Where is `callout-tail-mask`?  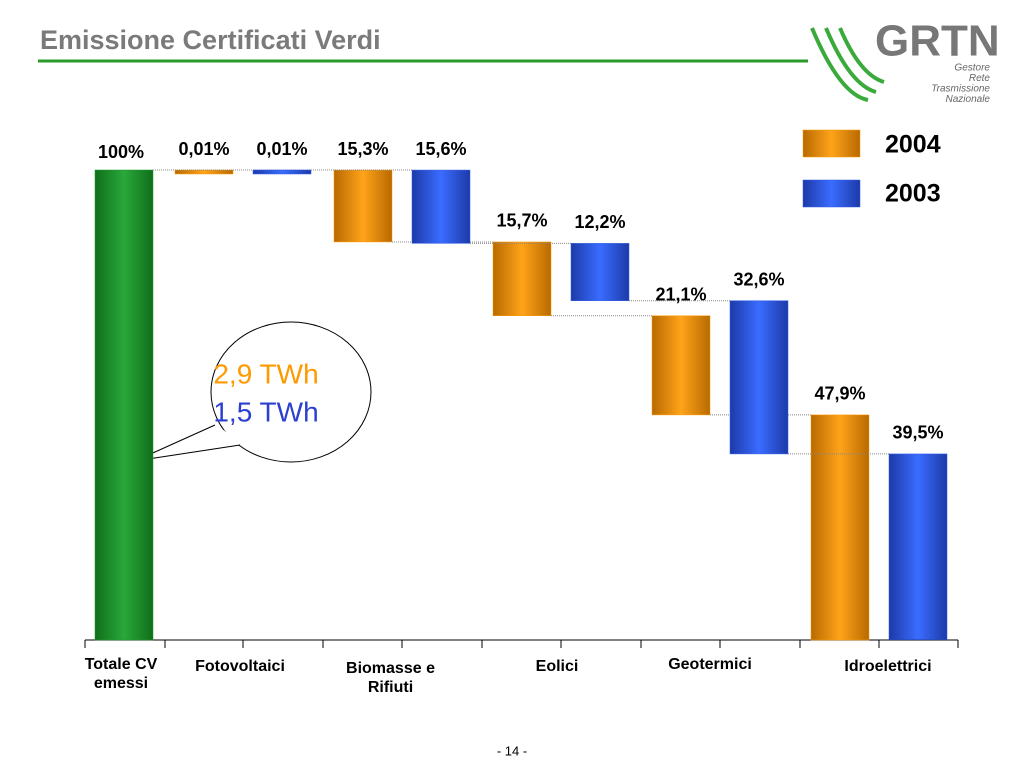
callout-tail-mask is located at coordinates (227, 435).